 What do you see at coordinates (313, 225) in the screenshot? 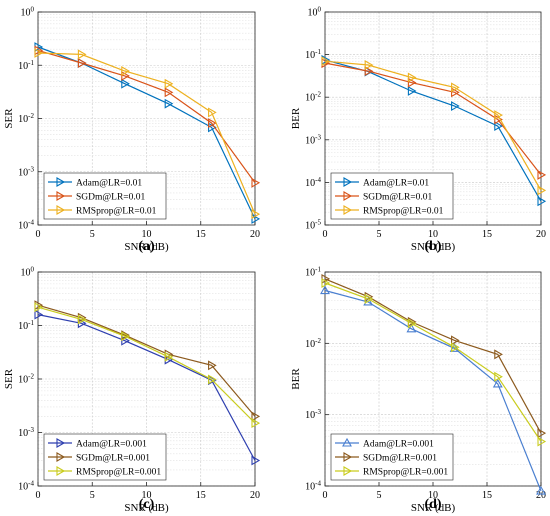
I see `y-tick-label: 10⁻⁵` at bounding box center [313, 225].